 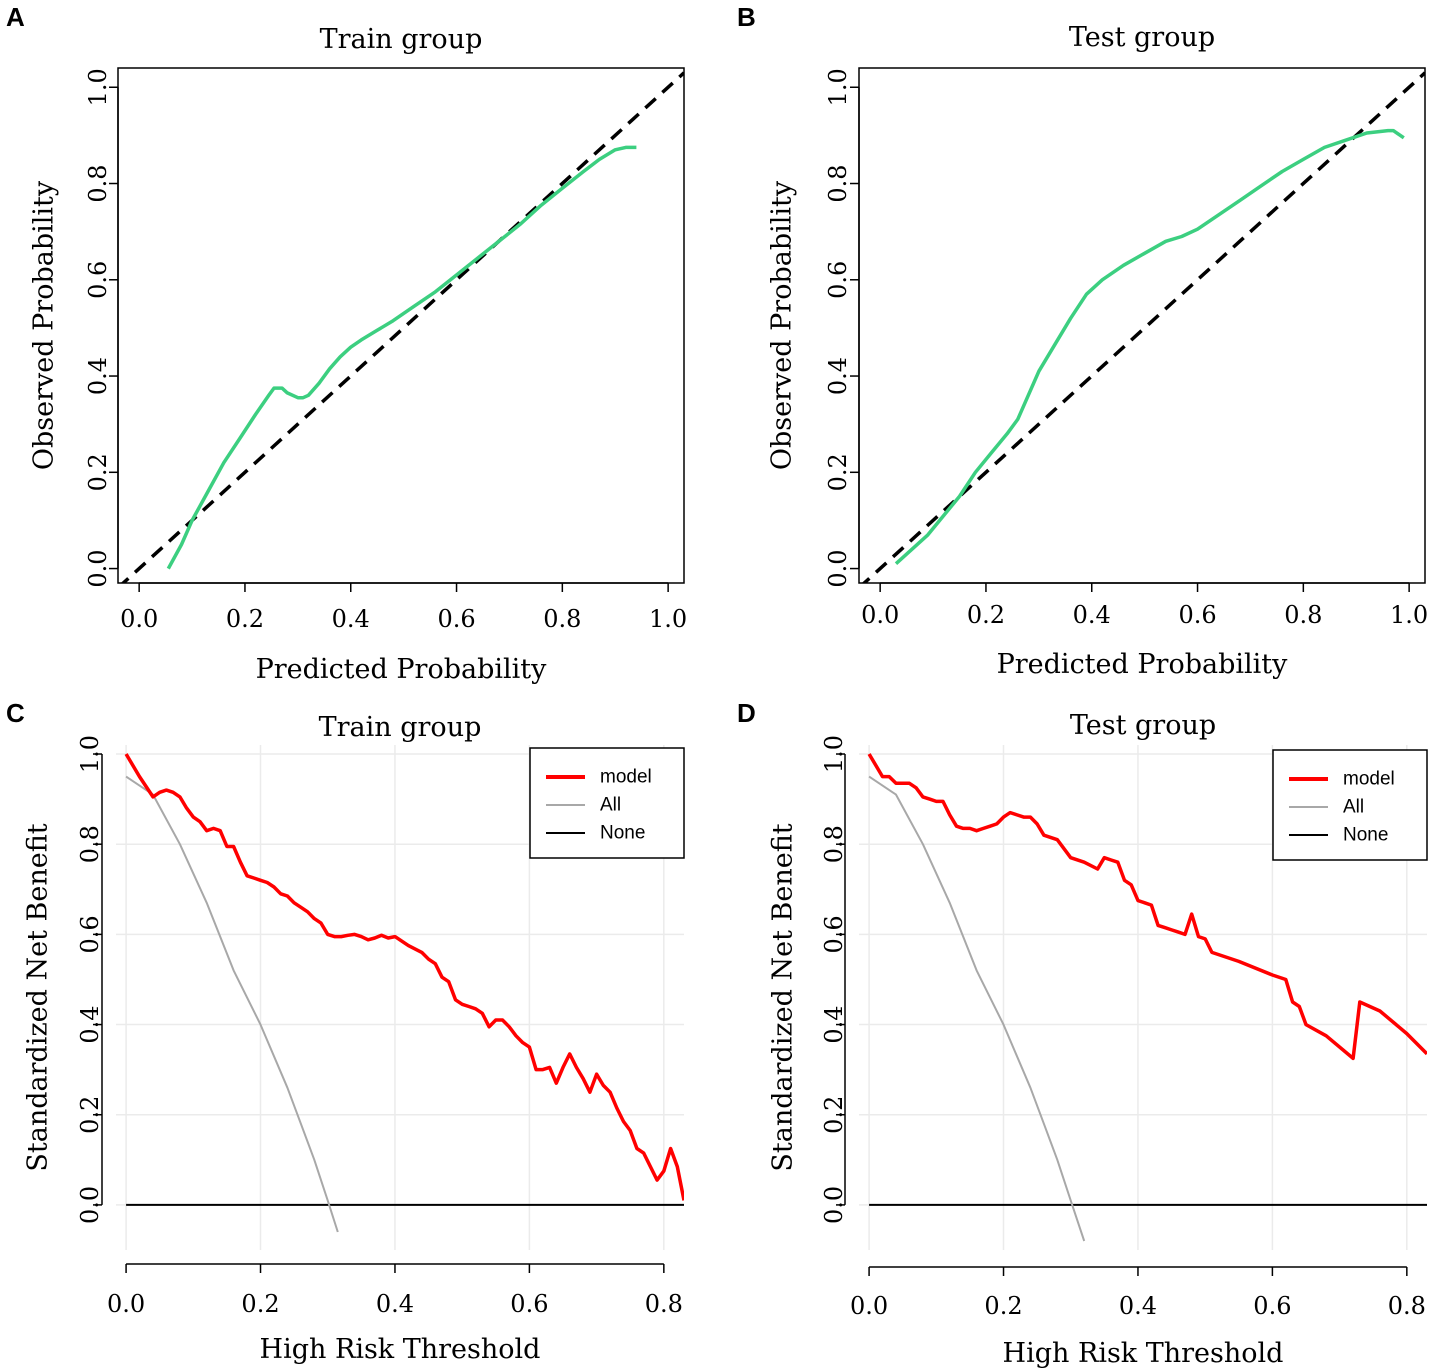 What do you see at coordinates (746, 713) in the screenshot?
I see `panel-letter-d: D` at bounding box center [746, 713].